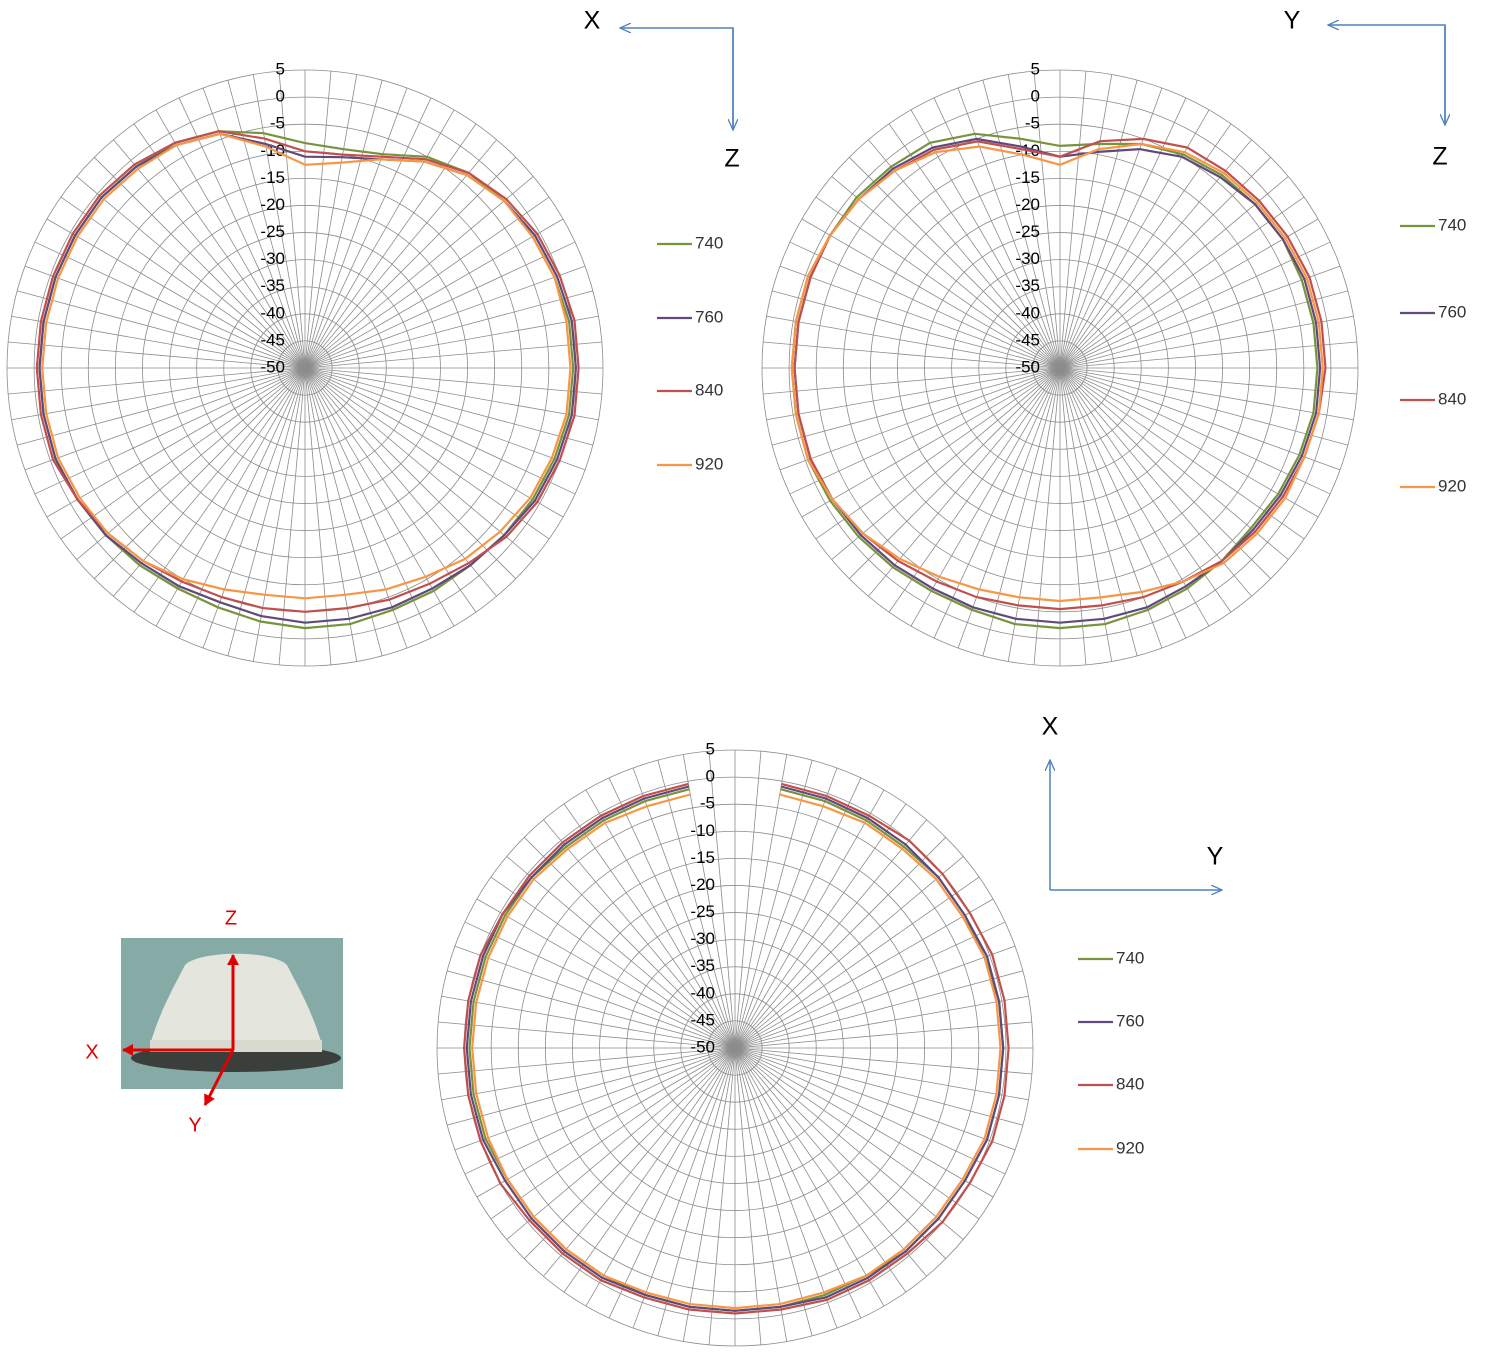  Describe the element at coordinates (702, 857) in the screenshot. I see `r-tick-label: -15` at that location.